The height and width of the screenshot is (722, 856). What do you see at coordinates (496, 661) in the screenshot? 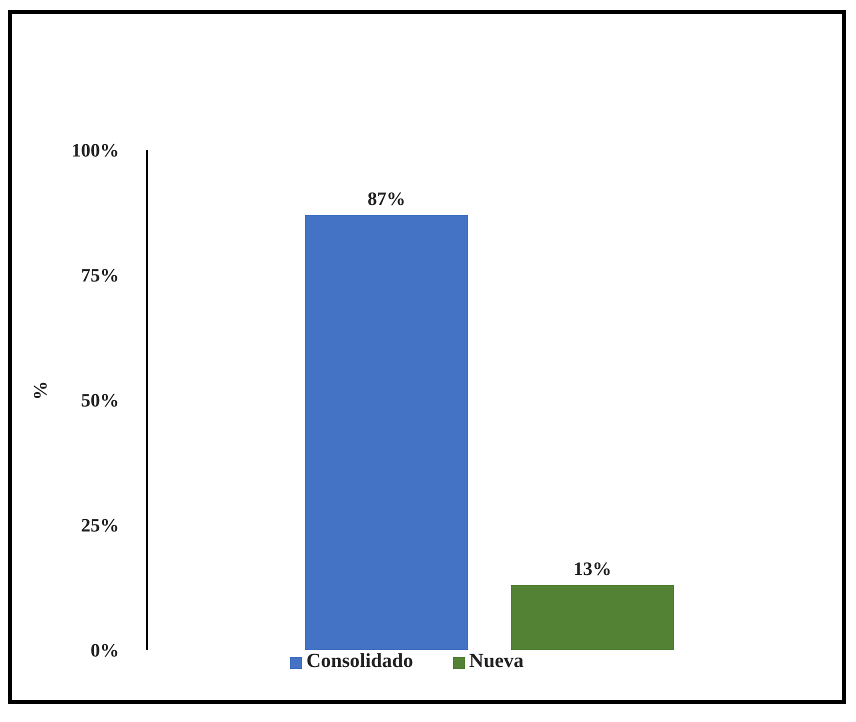
I see `legend-label: Nueva` at bounding box center [496, 661].